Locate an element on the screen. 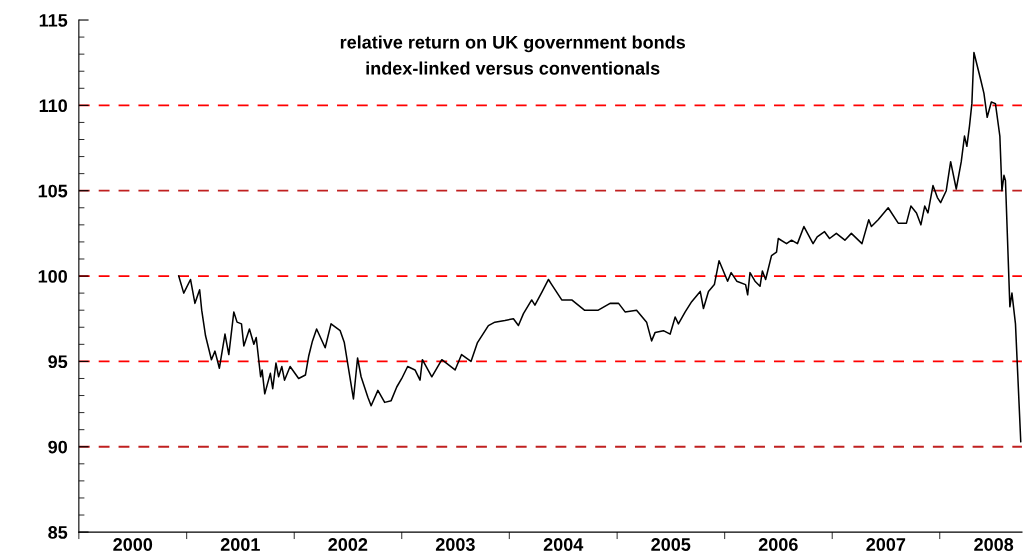 The width and height of the screenshot is (1024, 556). x-tick-label: 2007 is located at coordinates (886, 544).